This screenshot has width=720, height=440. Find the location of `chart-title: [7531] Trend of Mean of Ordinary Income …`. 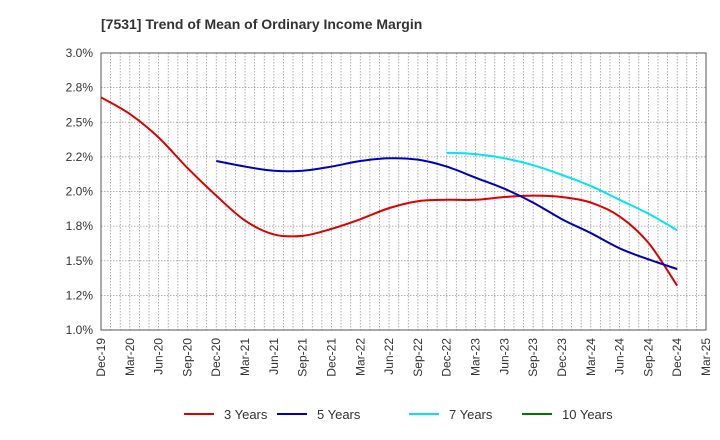

chart-title: [7531] Trend of Mean of Ordinary Income … is located at coordinates (262, 24).